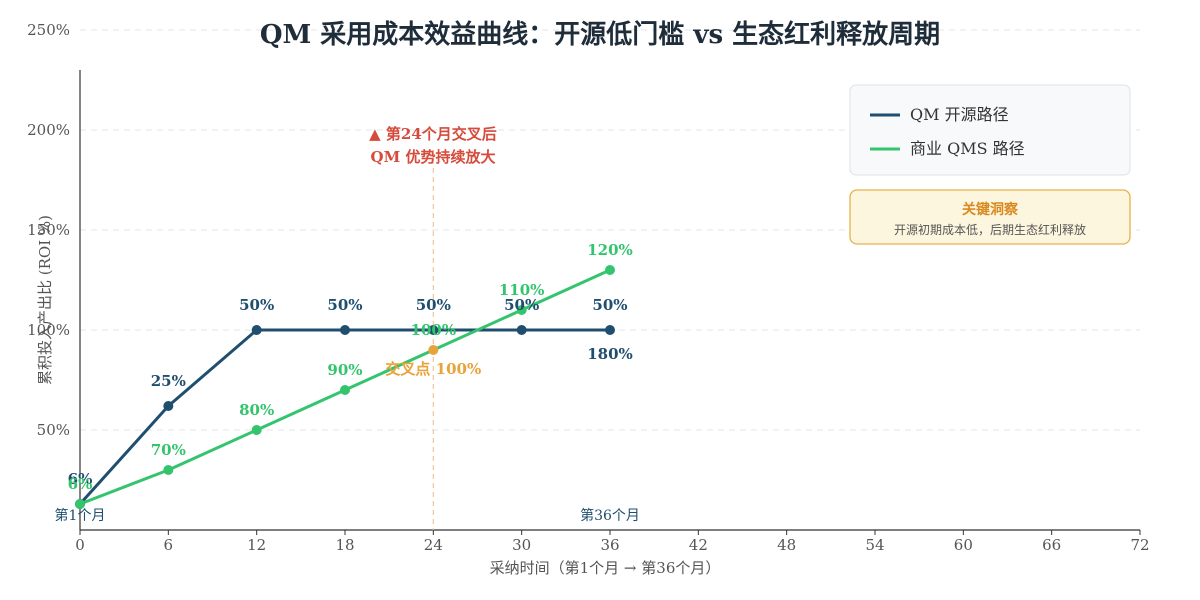 Image resolution: width=1200 pixels, height=600 pixels. Describe the element at coordinates (168, 450) in the screenshot. I see `data-label: 70%` at that location.